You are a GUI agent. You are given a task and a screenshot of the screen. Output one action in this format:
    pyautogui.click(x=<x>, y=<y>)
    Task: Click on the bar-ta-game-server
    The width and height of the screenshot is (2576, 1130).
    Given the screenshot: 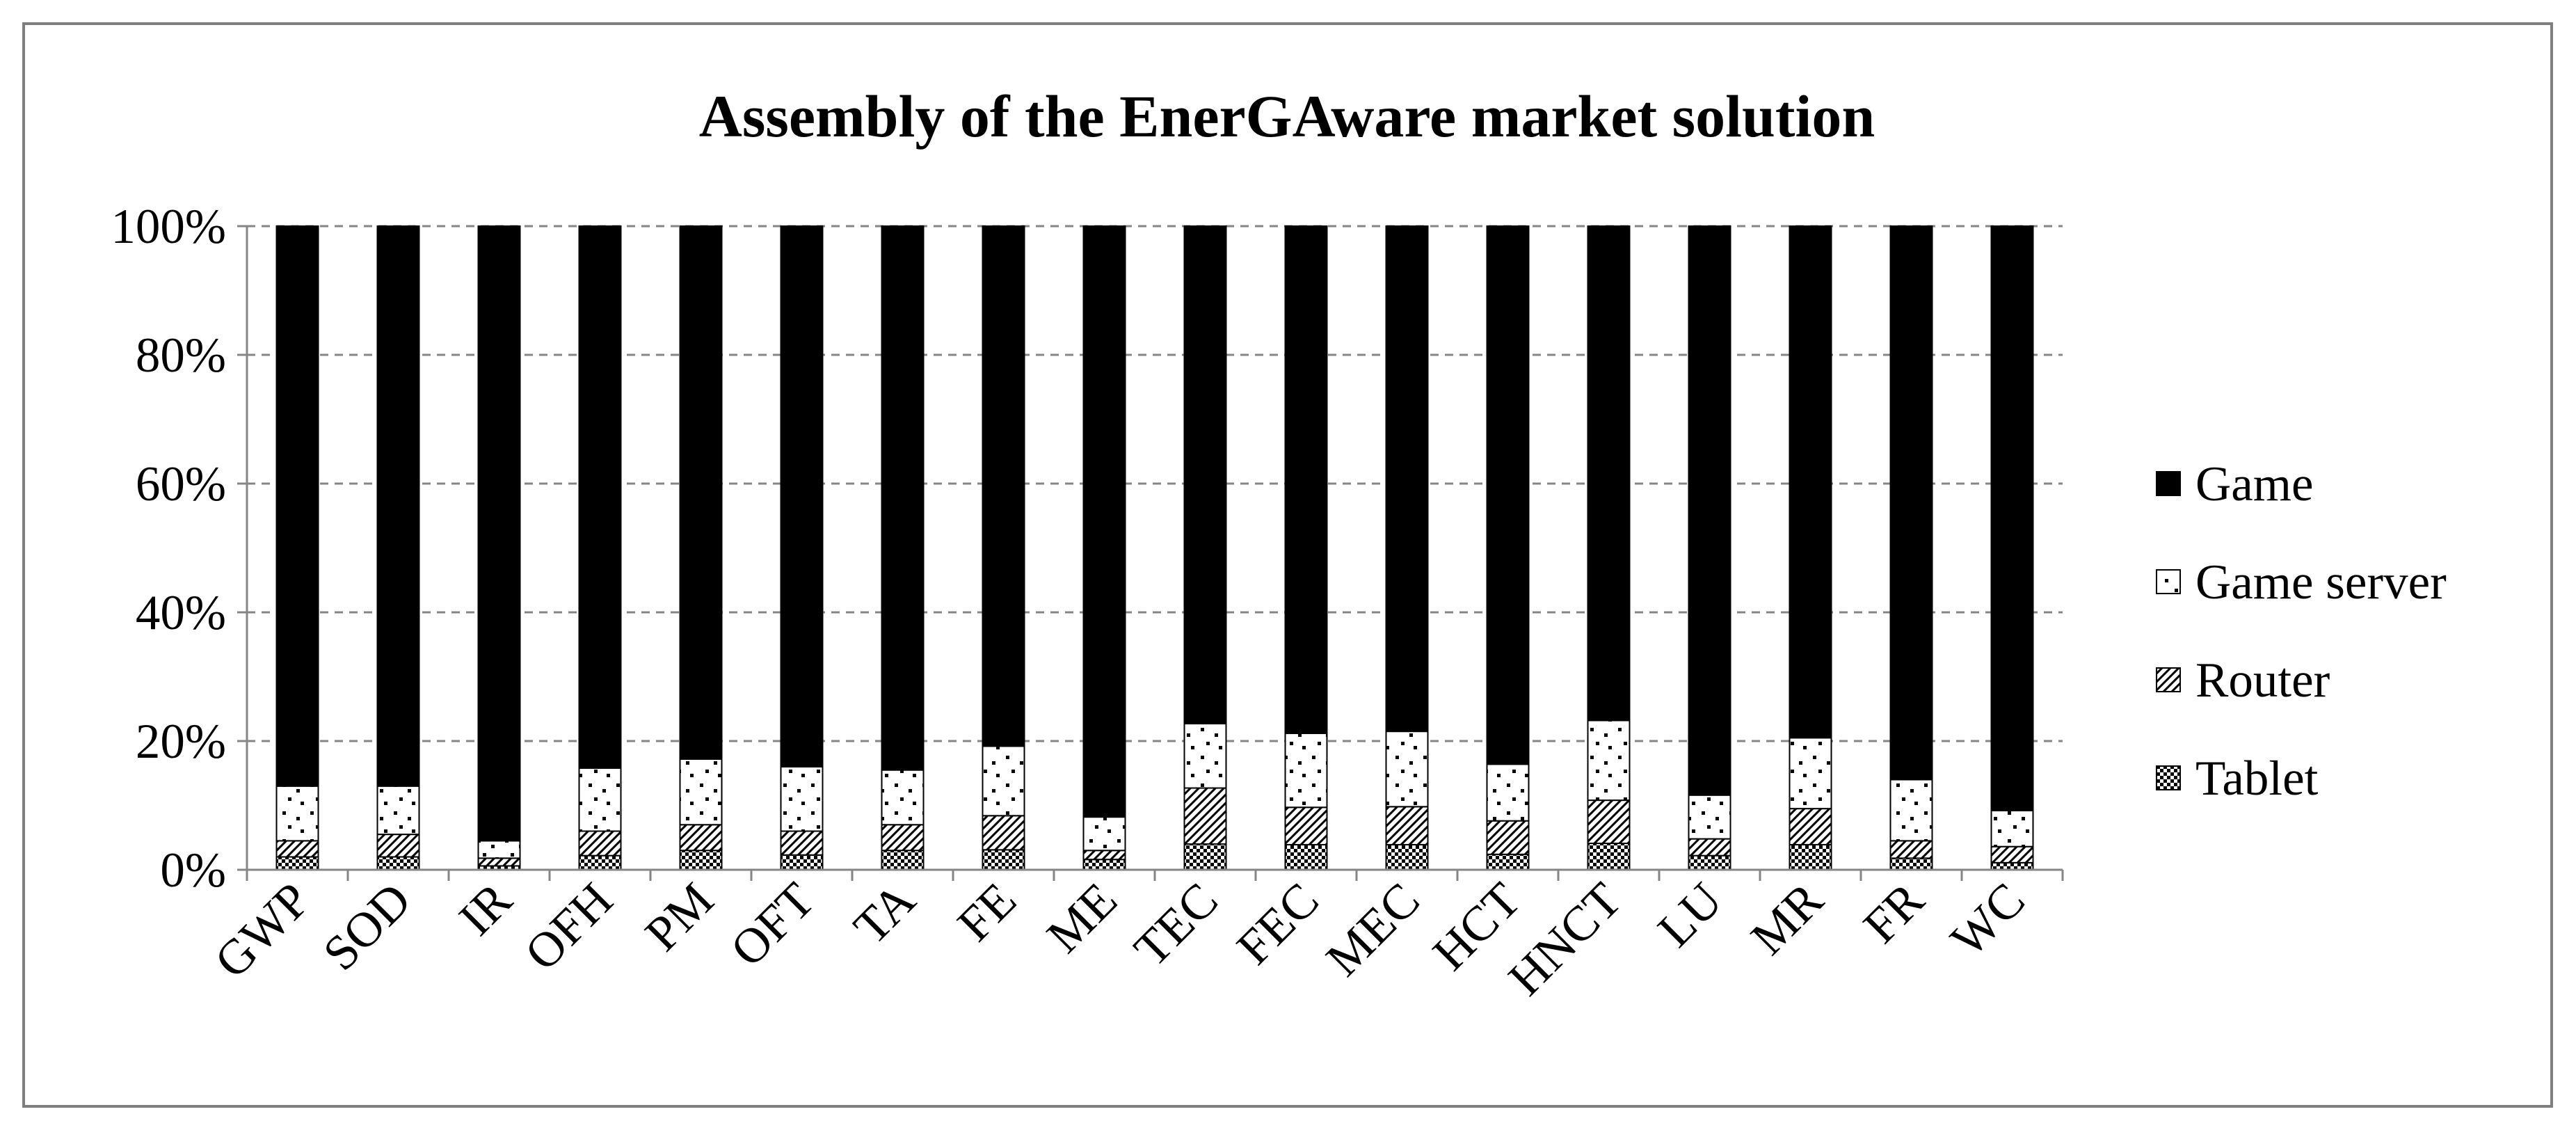 What is the action you would take?
    pyautogui.click(x=903, y=797)
    